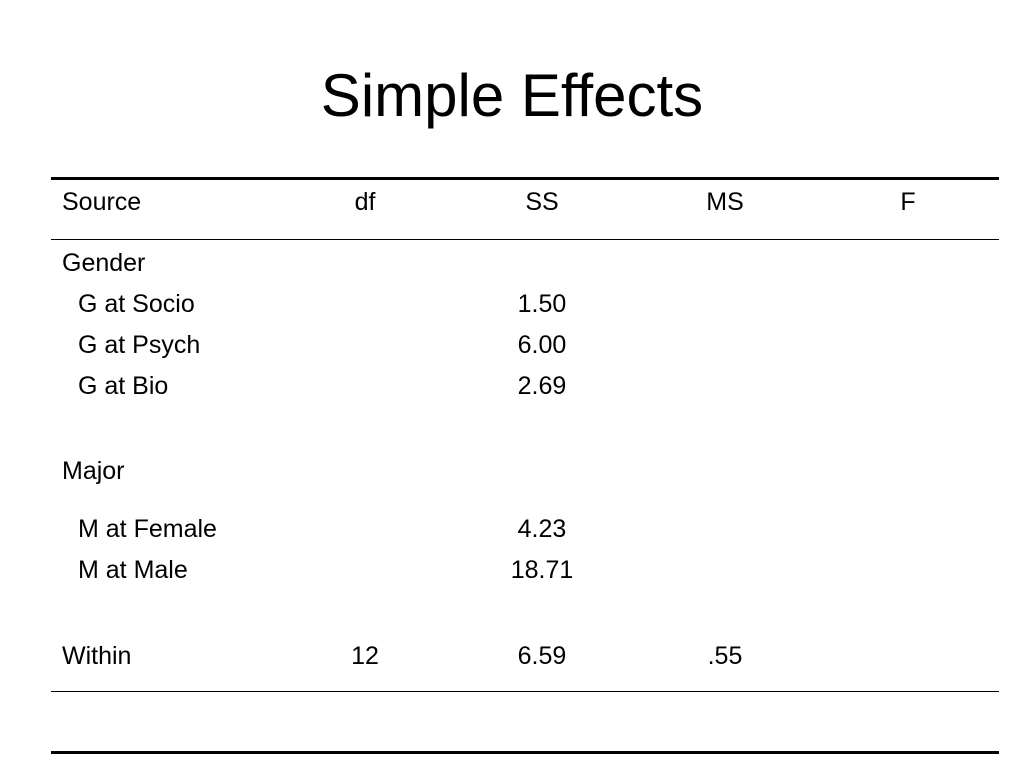 The height and width of the screenshot is (768, 1024). I want to click on row-source: Gender, so click(104, 263).